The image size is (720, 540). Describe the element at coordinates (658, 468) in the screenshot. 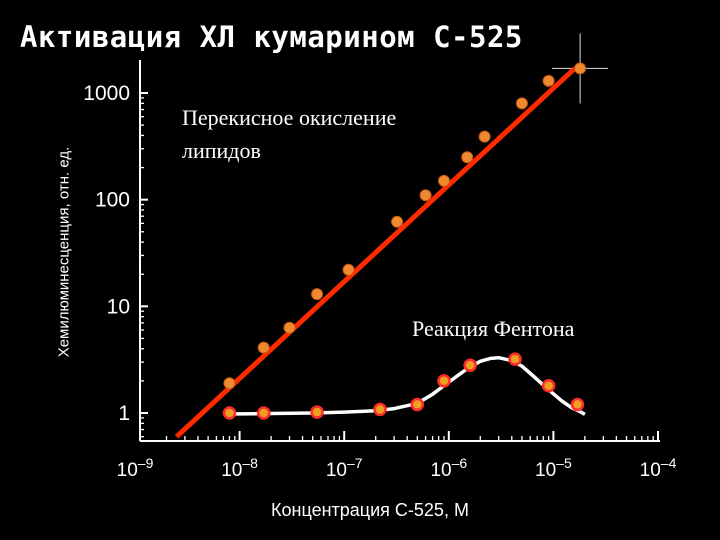

I see `x-tick-label: 10⁻⁴` at that location.